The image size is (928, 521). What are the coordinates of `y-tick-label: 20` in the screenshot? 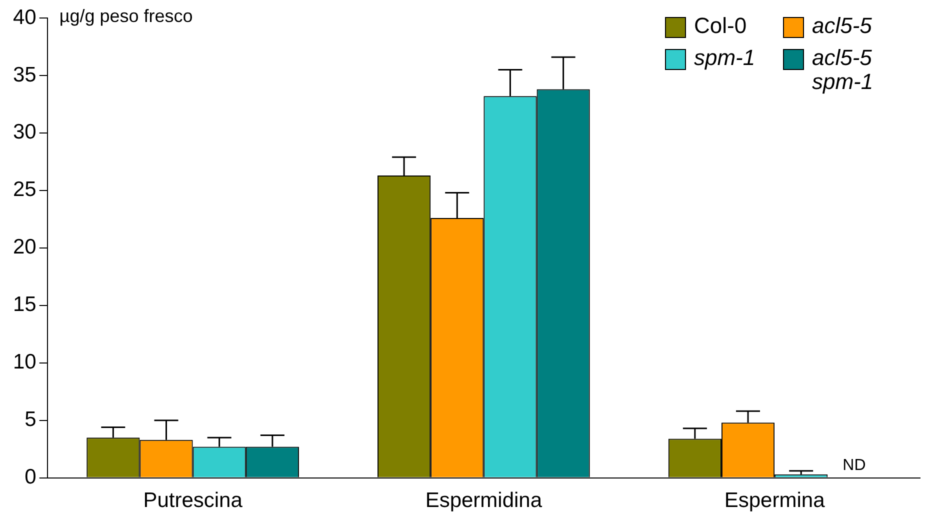 It's located at (24, 247).